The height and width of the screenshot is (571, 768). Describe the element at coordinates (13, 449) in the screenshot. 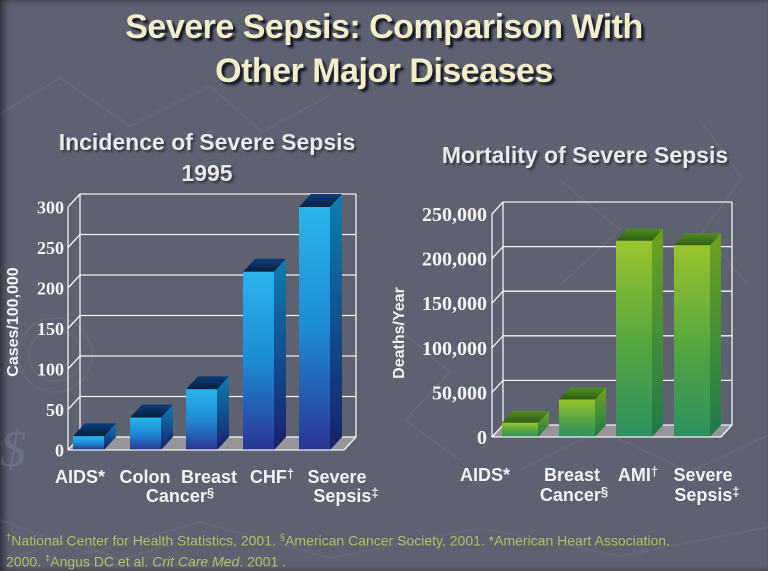

I see `dollar-watermark: $` at that location.